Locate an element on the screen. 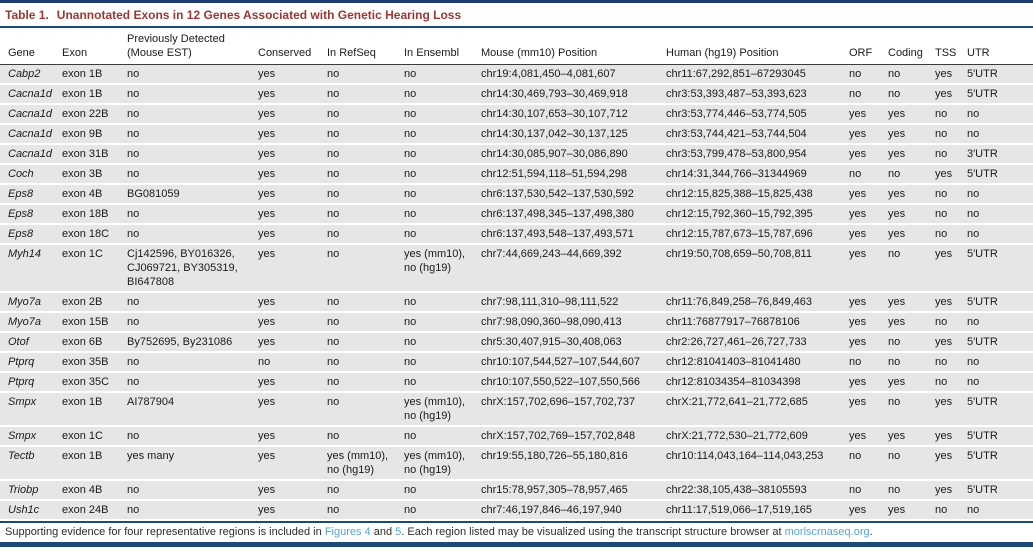 The height and width of the screenshot is (554, 1033). cell-exon: exon 35C is located at coordinates (94, 382).